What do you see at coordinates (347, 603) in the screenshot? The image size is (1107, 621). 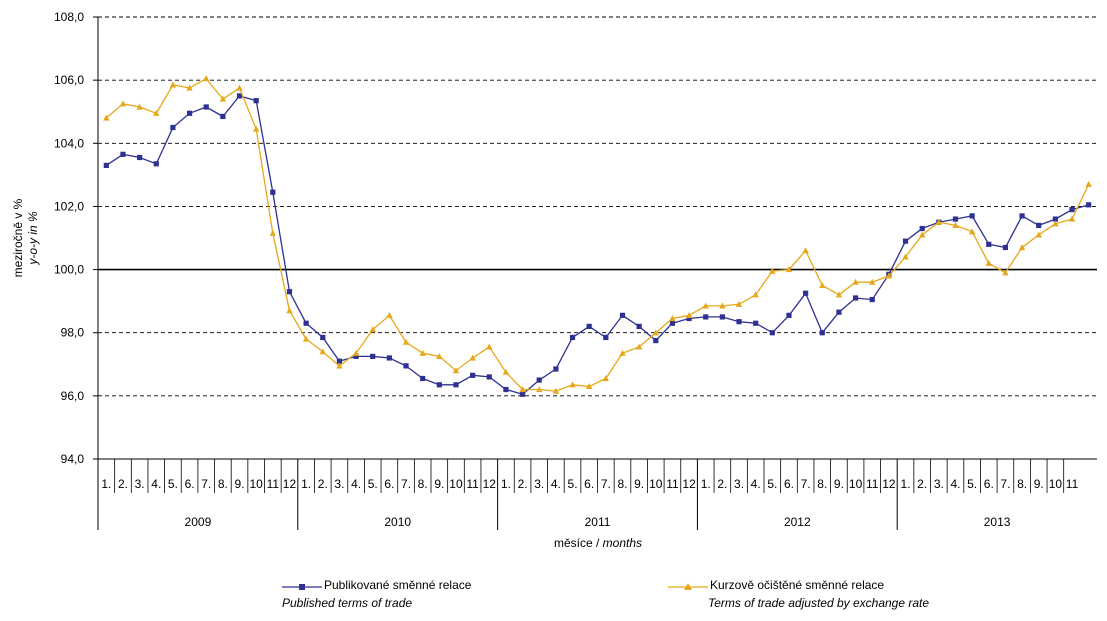 I see `legend-label-published-en: Published terms of trade` at bounding box center [347, 603].